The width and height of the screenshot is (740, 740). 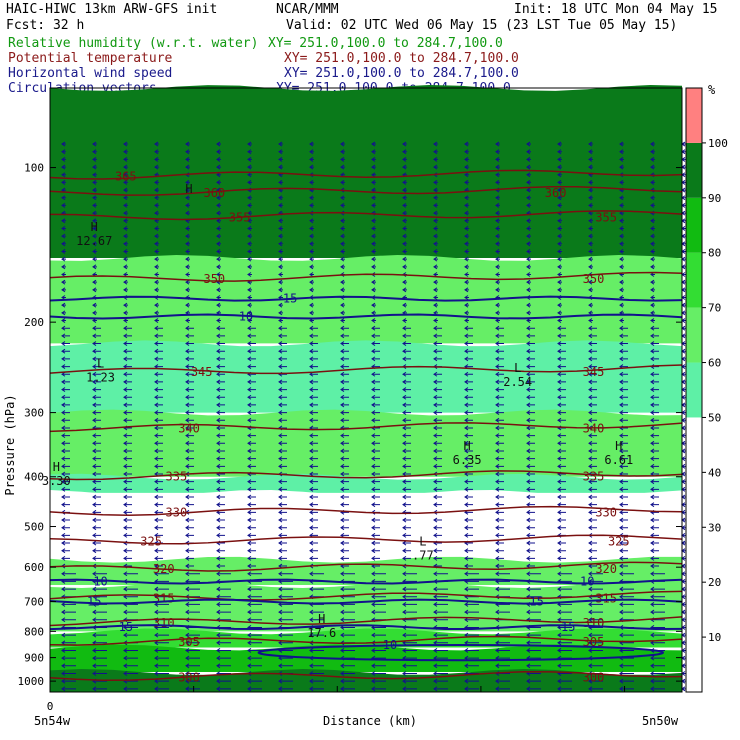 I want to click on colorbar-label: 60, so click(x=714, y=363).